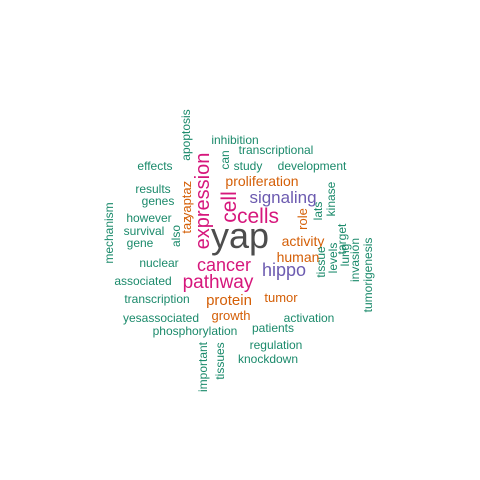 The height and width of the screenshot is (480, 480). I want to click on word-results: results, so click(152, 189).